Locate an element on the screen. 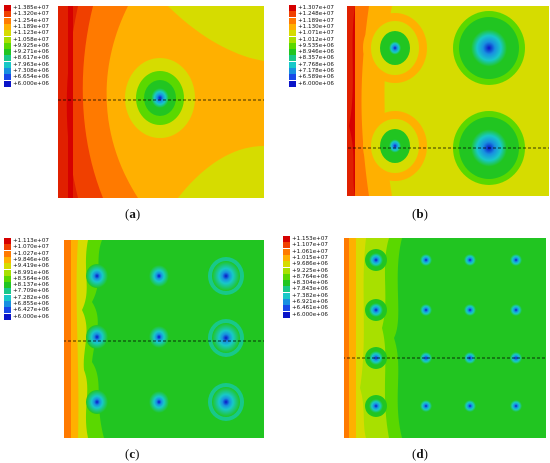  legend-entry: +1.130e+07 is located at coordinates (311, 26).